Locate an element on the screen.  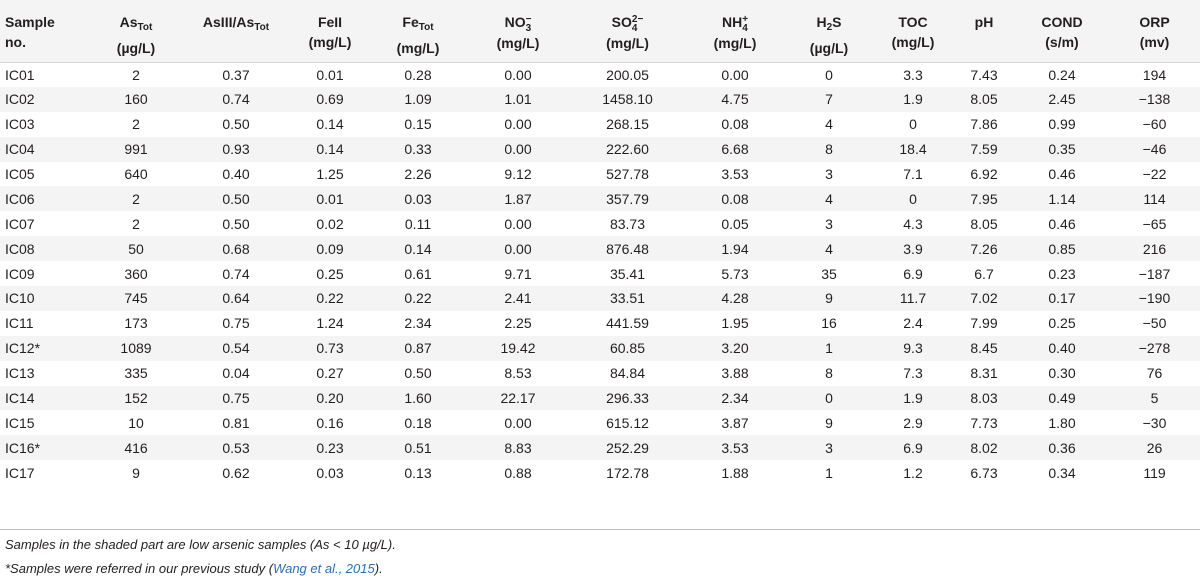
column-header-label: FeII is located at coordinates (330, 22).